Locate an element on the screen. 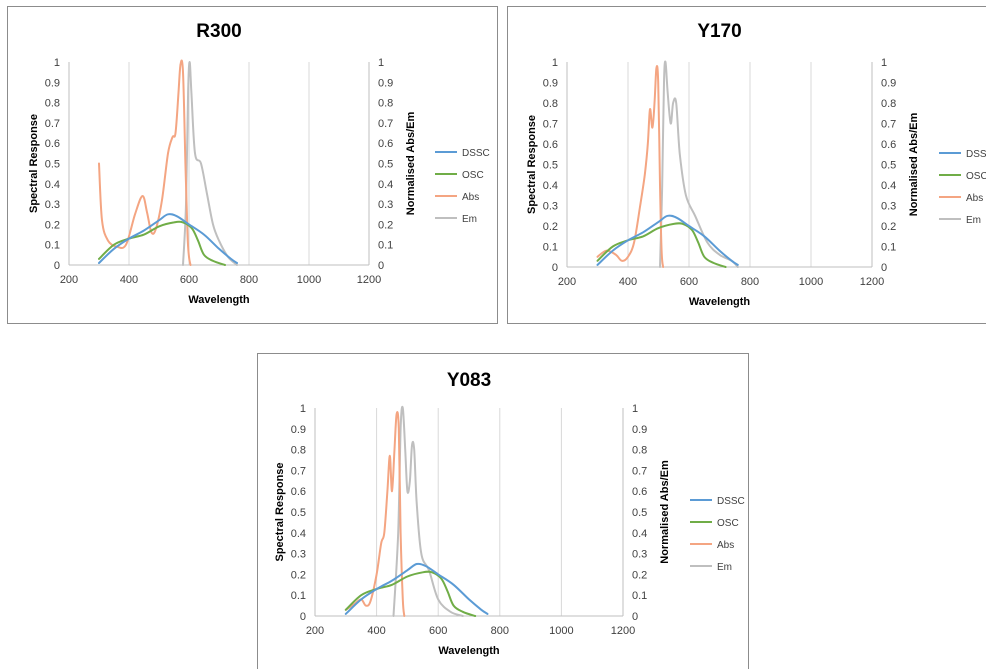 The height and width of the screenshot is (670, 986). chart-title: R300 is located at coordinates (218, 31).